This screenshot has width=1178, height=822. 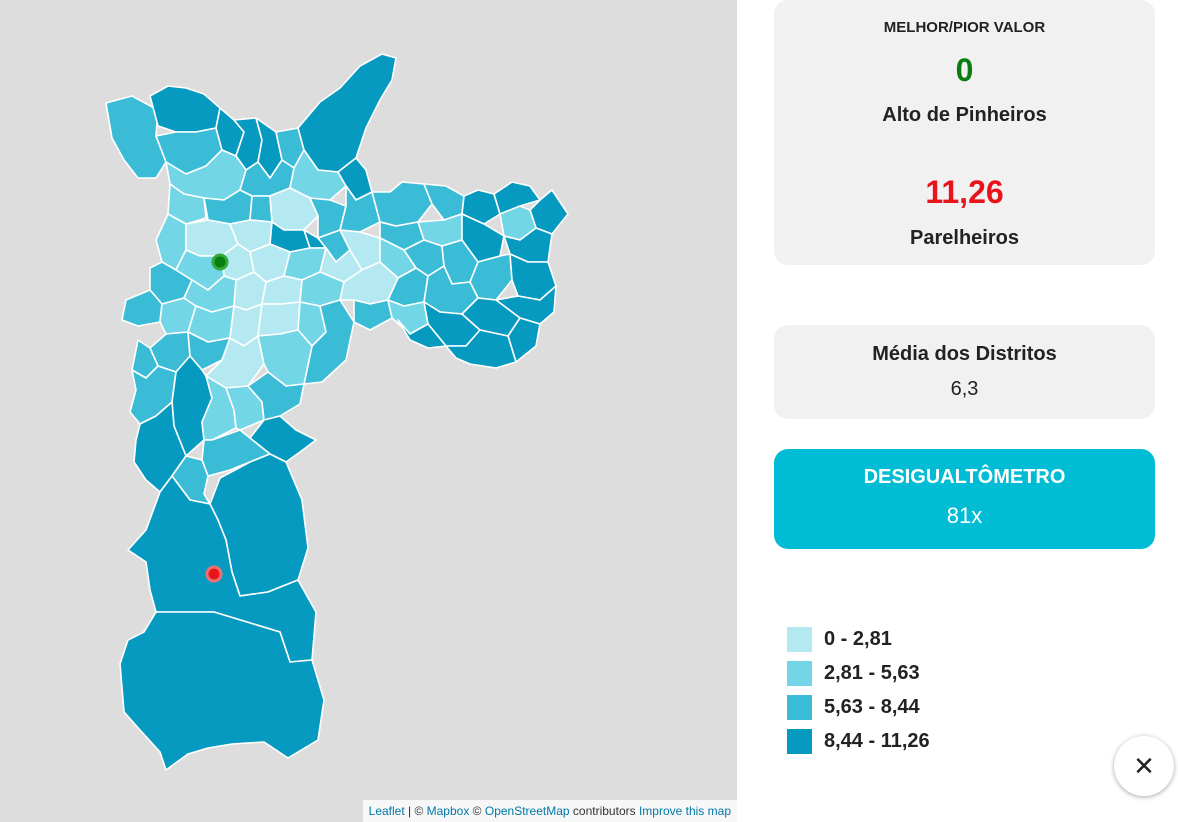 What do you see at coordinates (872, 673) in the screenshot?
I see `legend-label: 2,81 - 5,63` at bounding box center [872, 673].